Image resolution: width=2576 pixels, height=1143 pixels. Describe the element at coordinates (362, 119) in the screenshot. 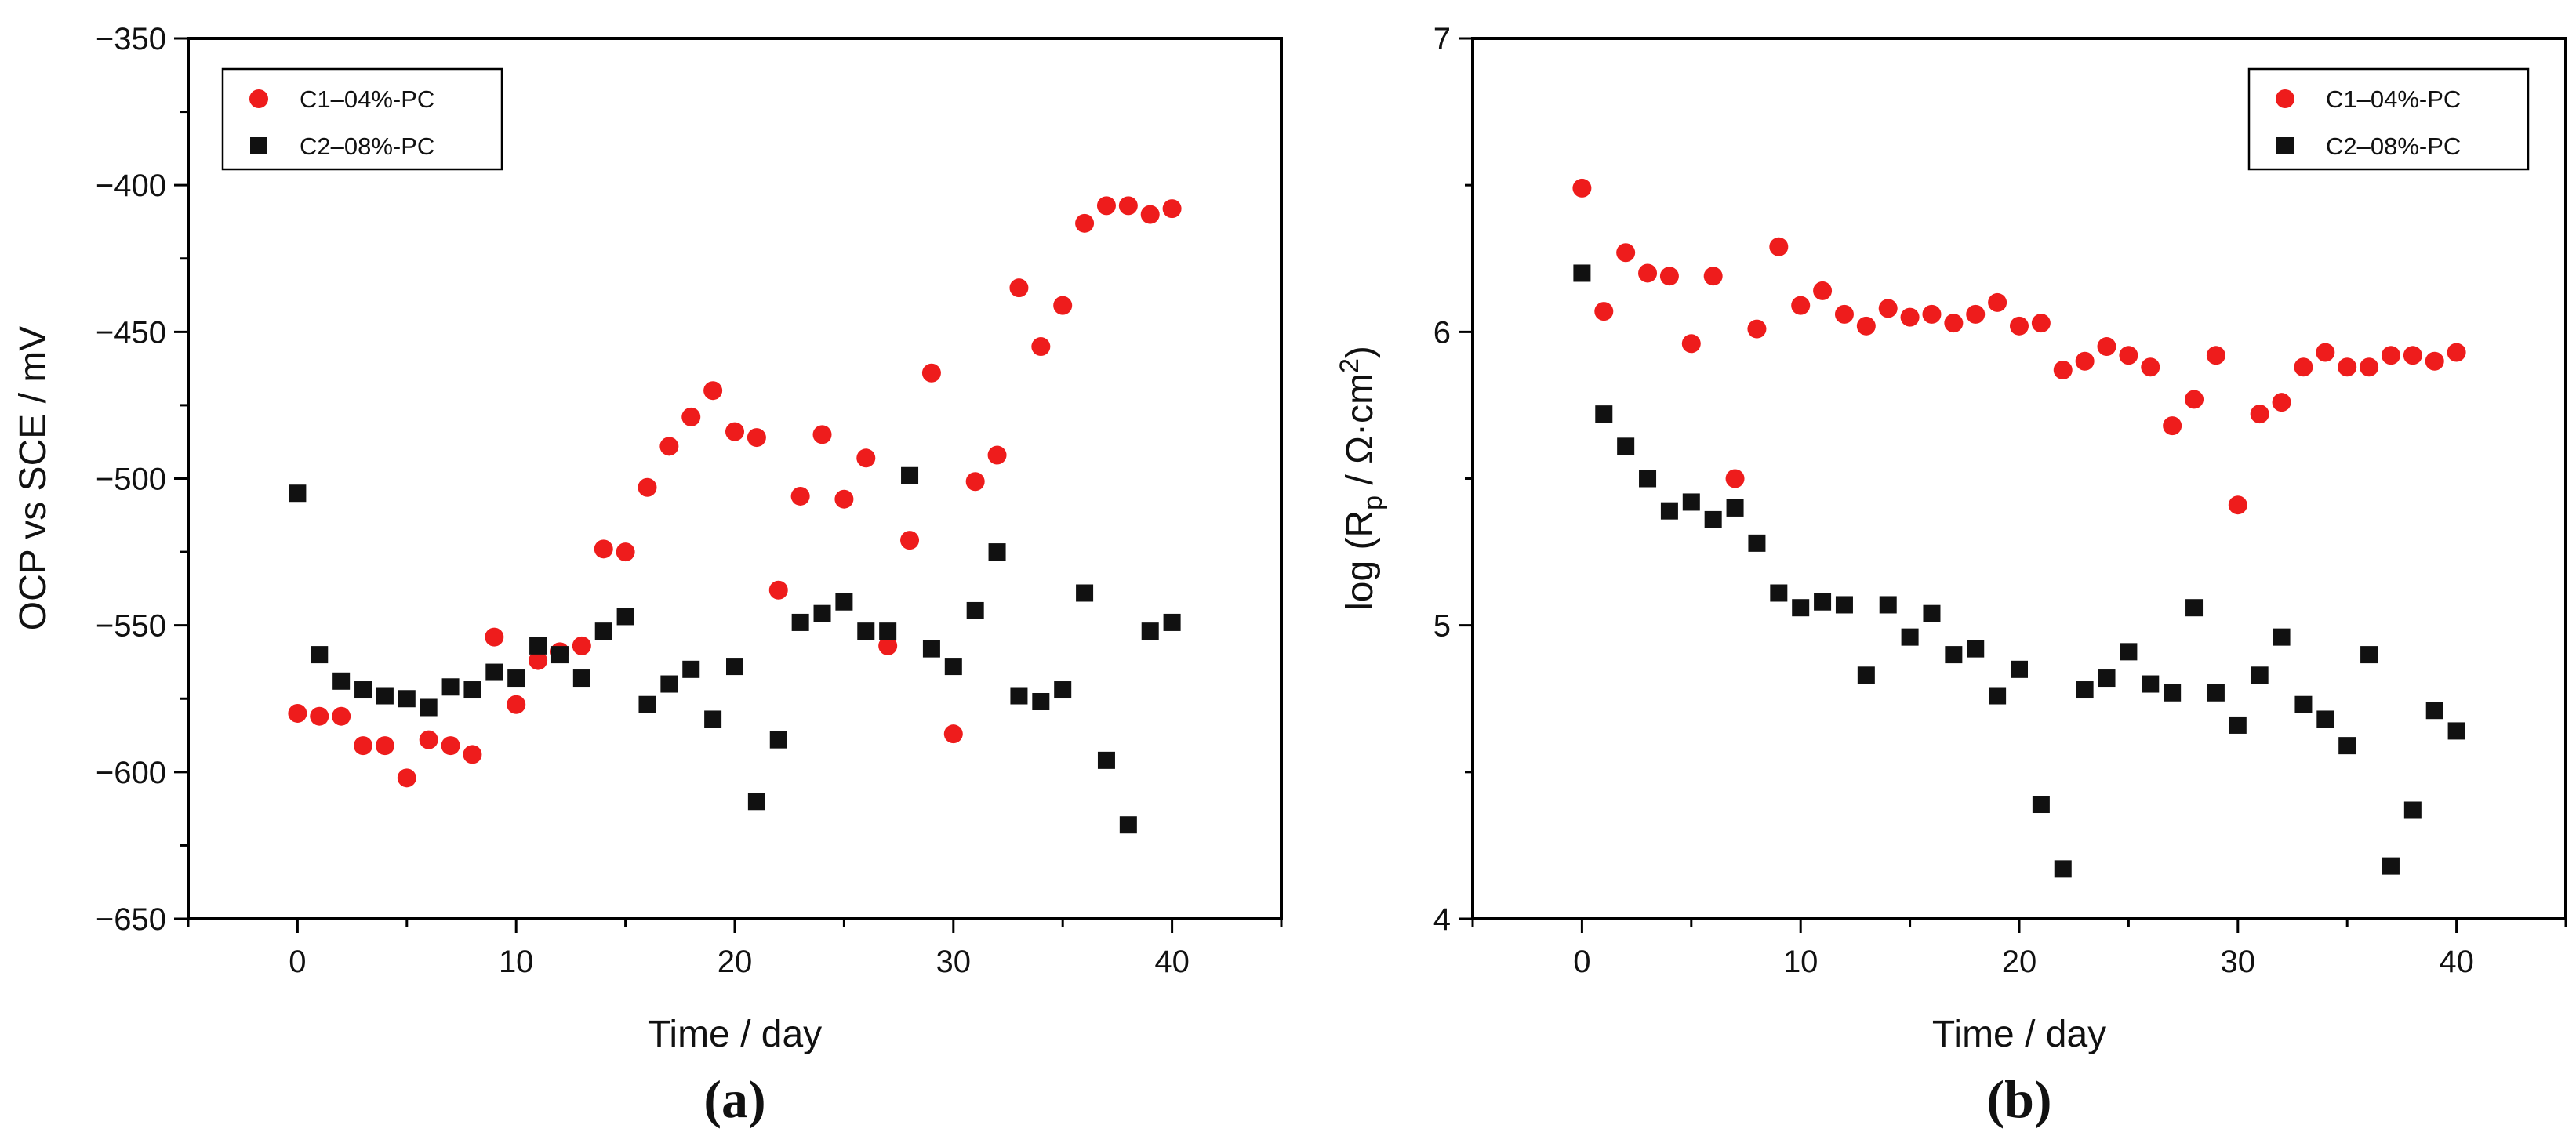

I see `chart-a-legend-box` at that location.